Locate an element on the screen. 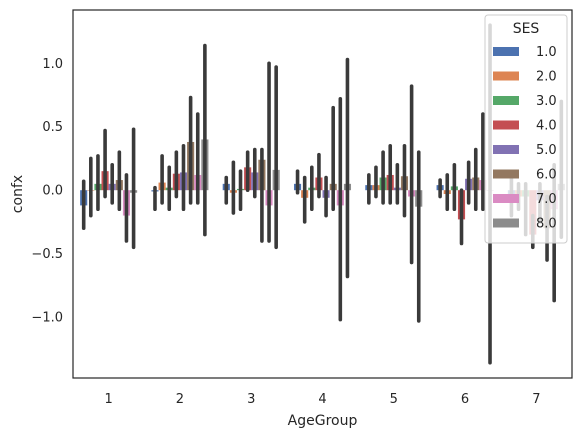 The image size is (579, 437). x-tick-label: 2 is located at coordinates (180, 399).